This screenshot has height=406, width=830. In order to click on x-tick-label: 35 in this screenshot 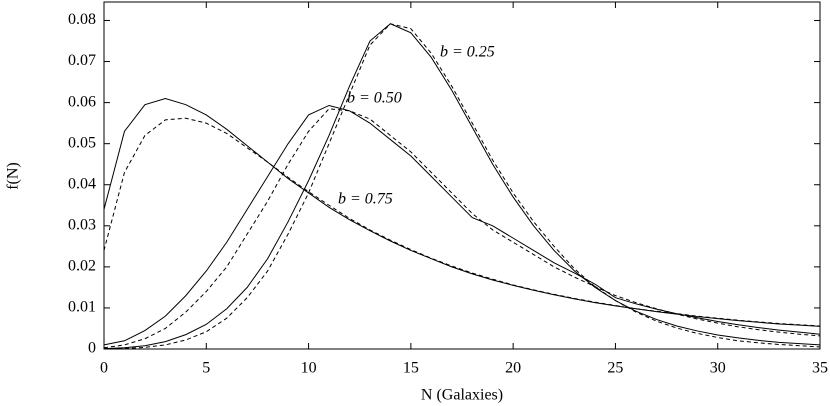, I will do `click(820, 368)`.